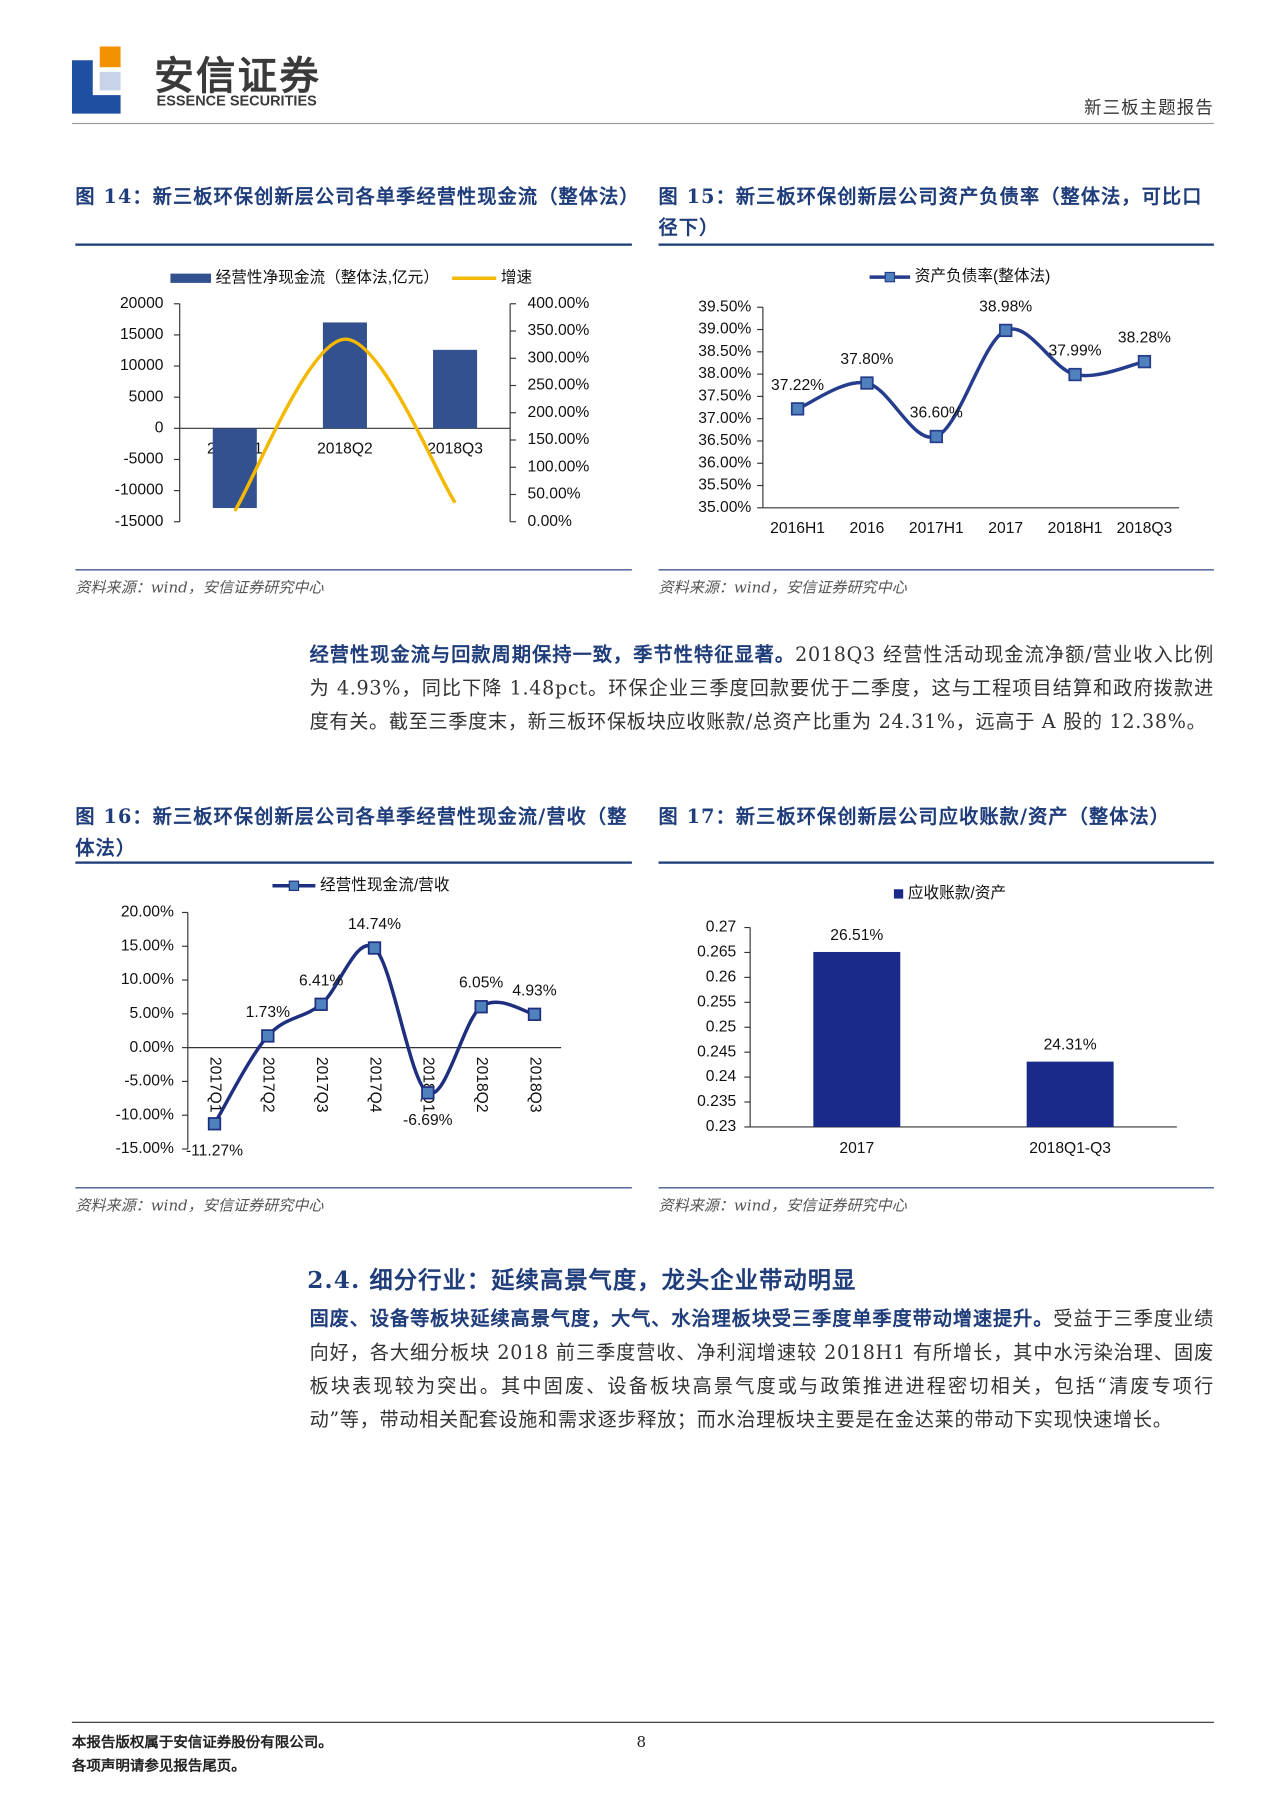  Describe the element at coordinates (550, 521) in the screenshot. I see `y2-tick-label: 0.00%` at that location.